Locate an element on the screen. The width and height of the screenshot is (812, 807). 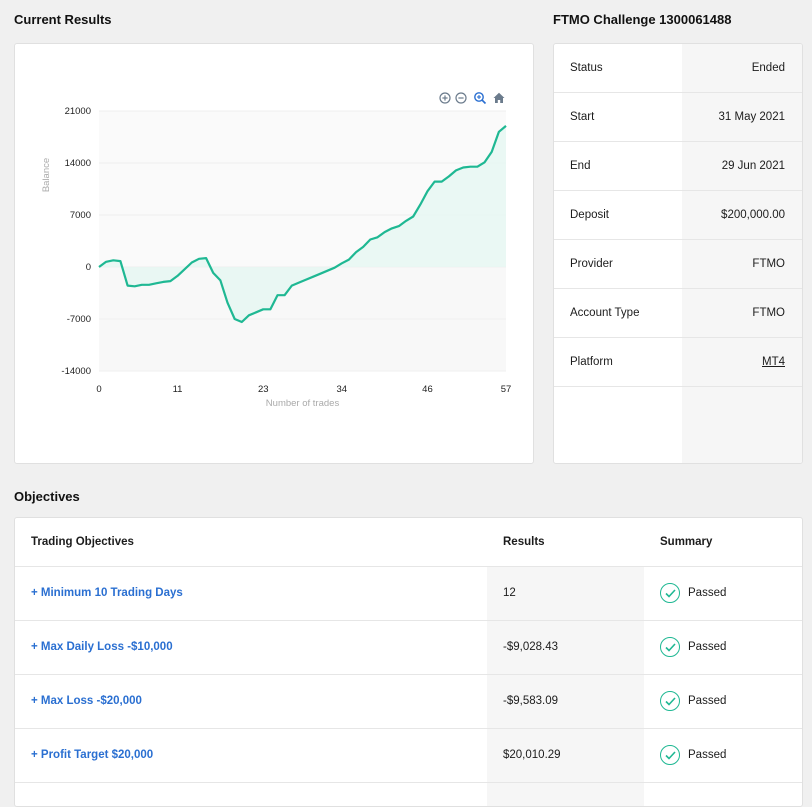
info-label: Status is located at coordinates (586, 68).